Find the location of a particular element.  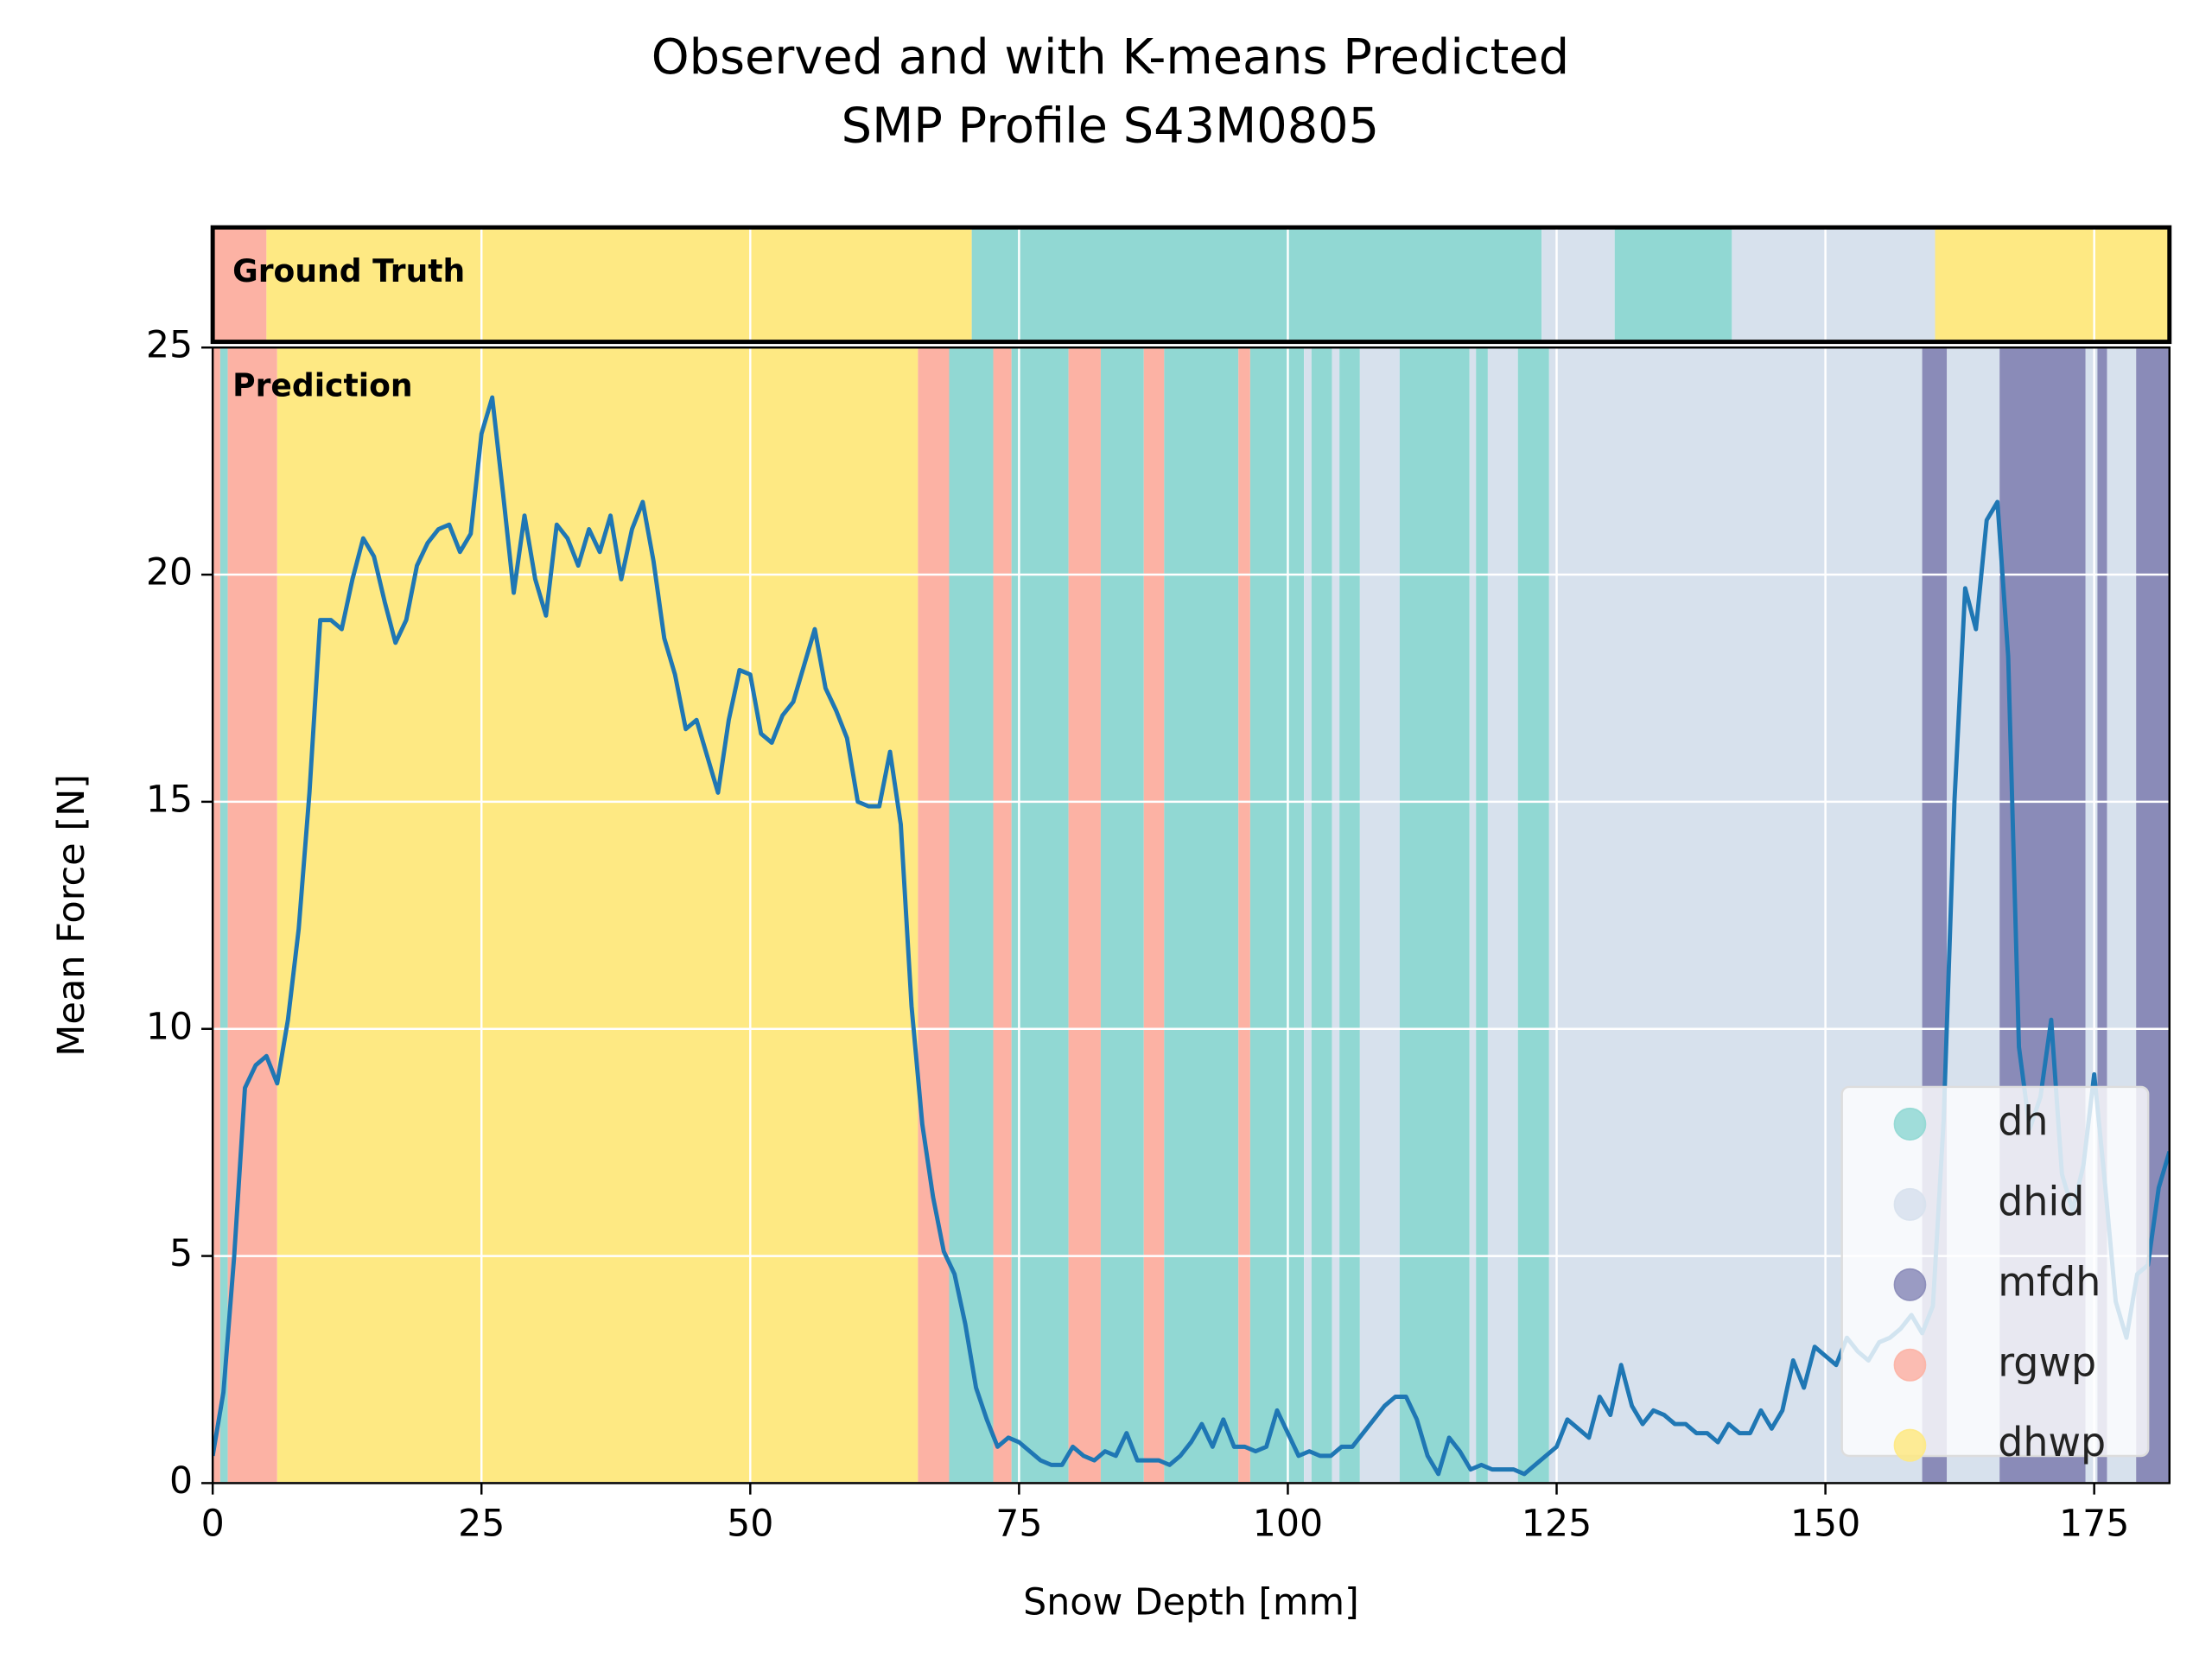

legend-box is located at coordinates (1995, 1271).